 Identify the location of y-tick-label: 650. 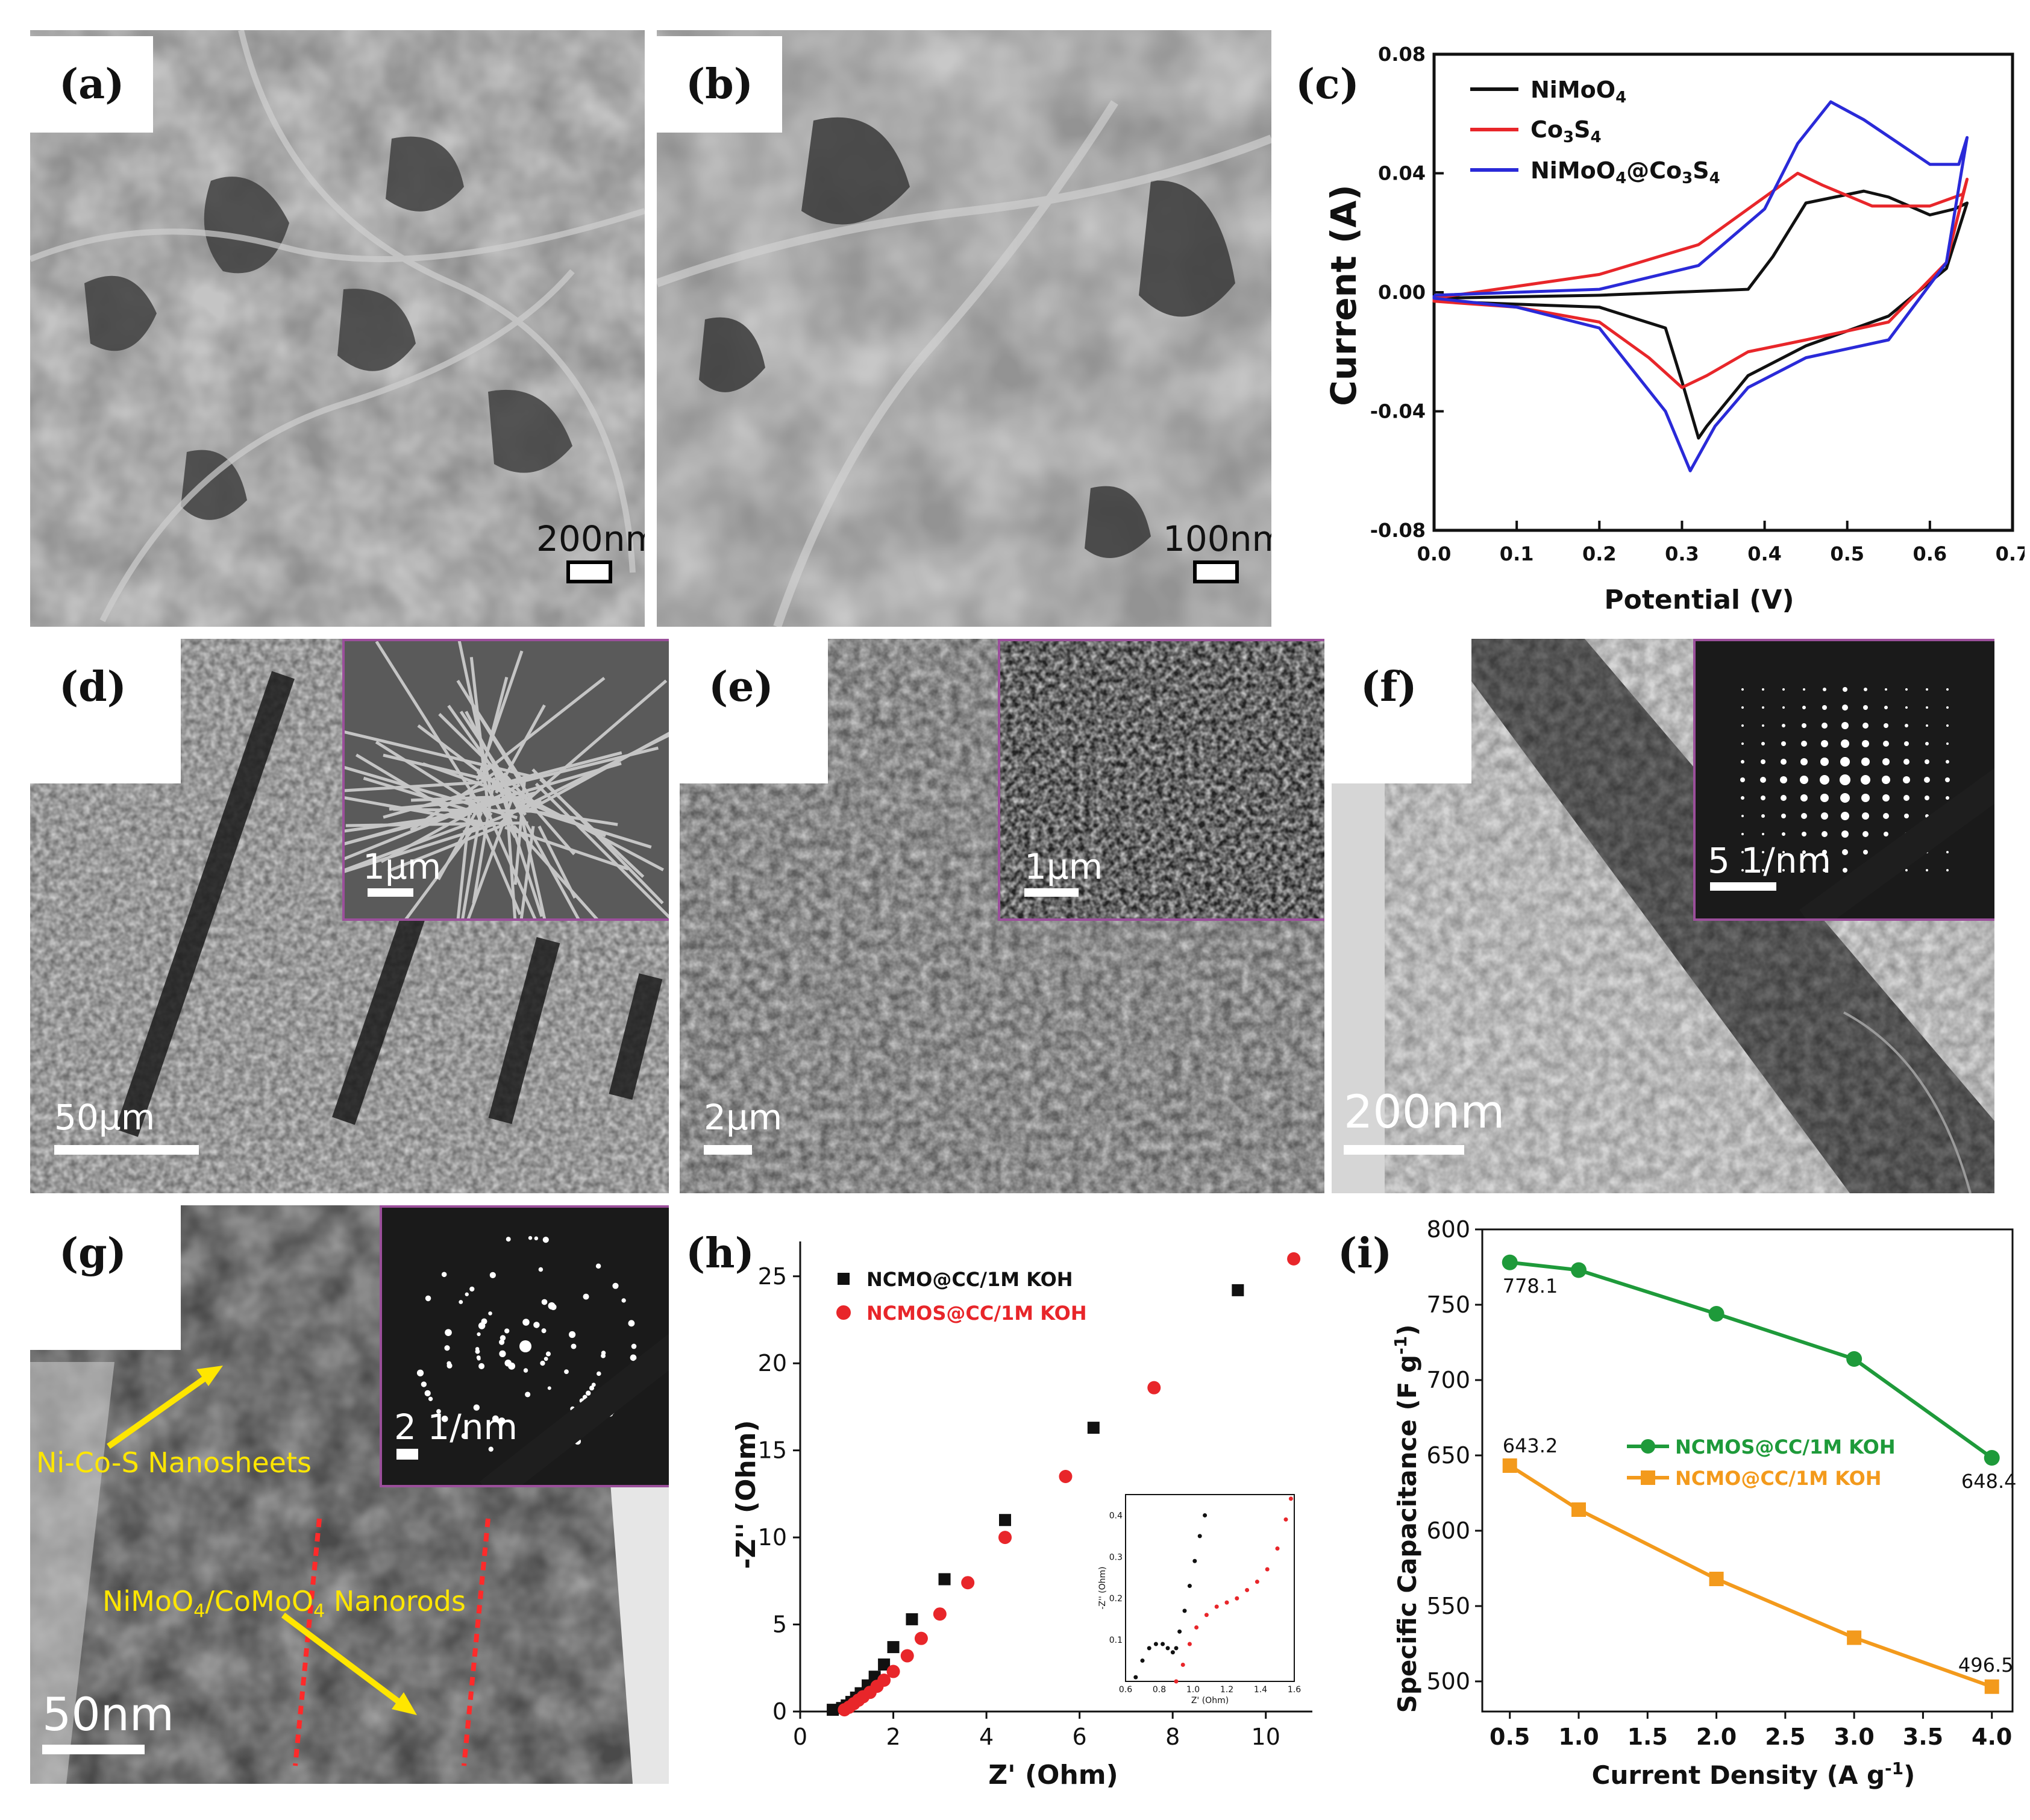
(1448, 1455).